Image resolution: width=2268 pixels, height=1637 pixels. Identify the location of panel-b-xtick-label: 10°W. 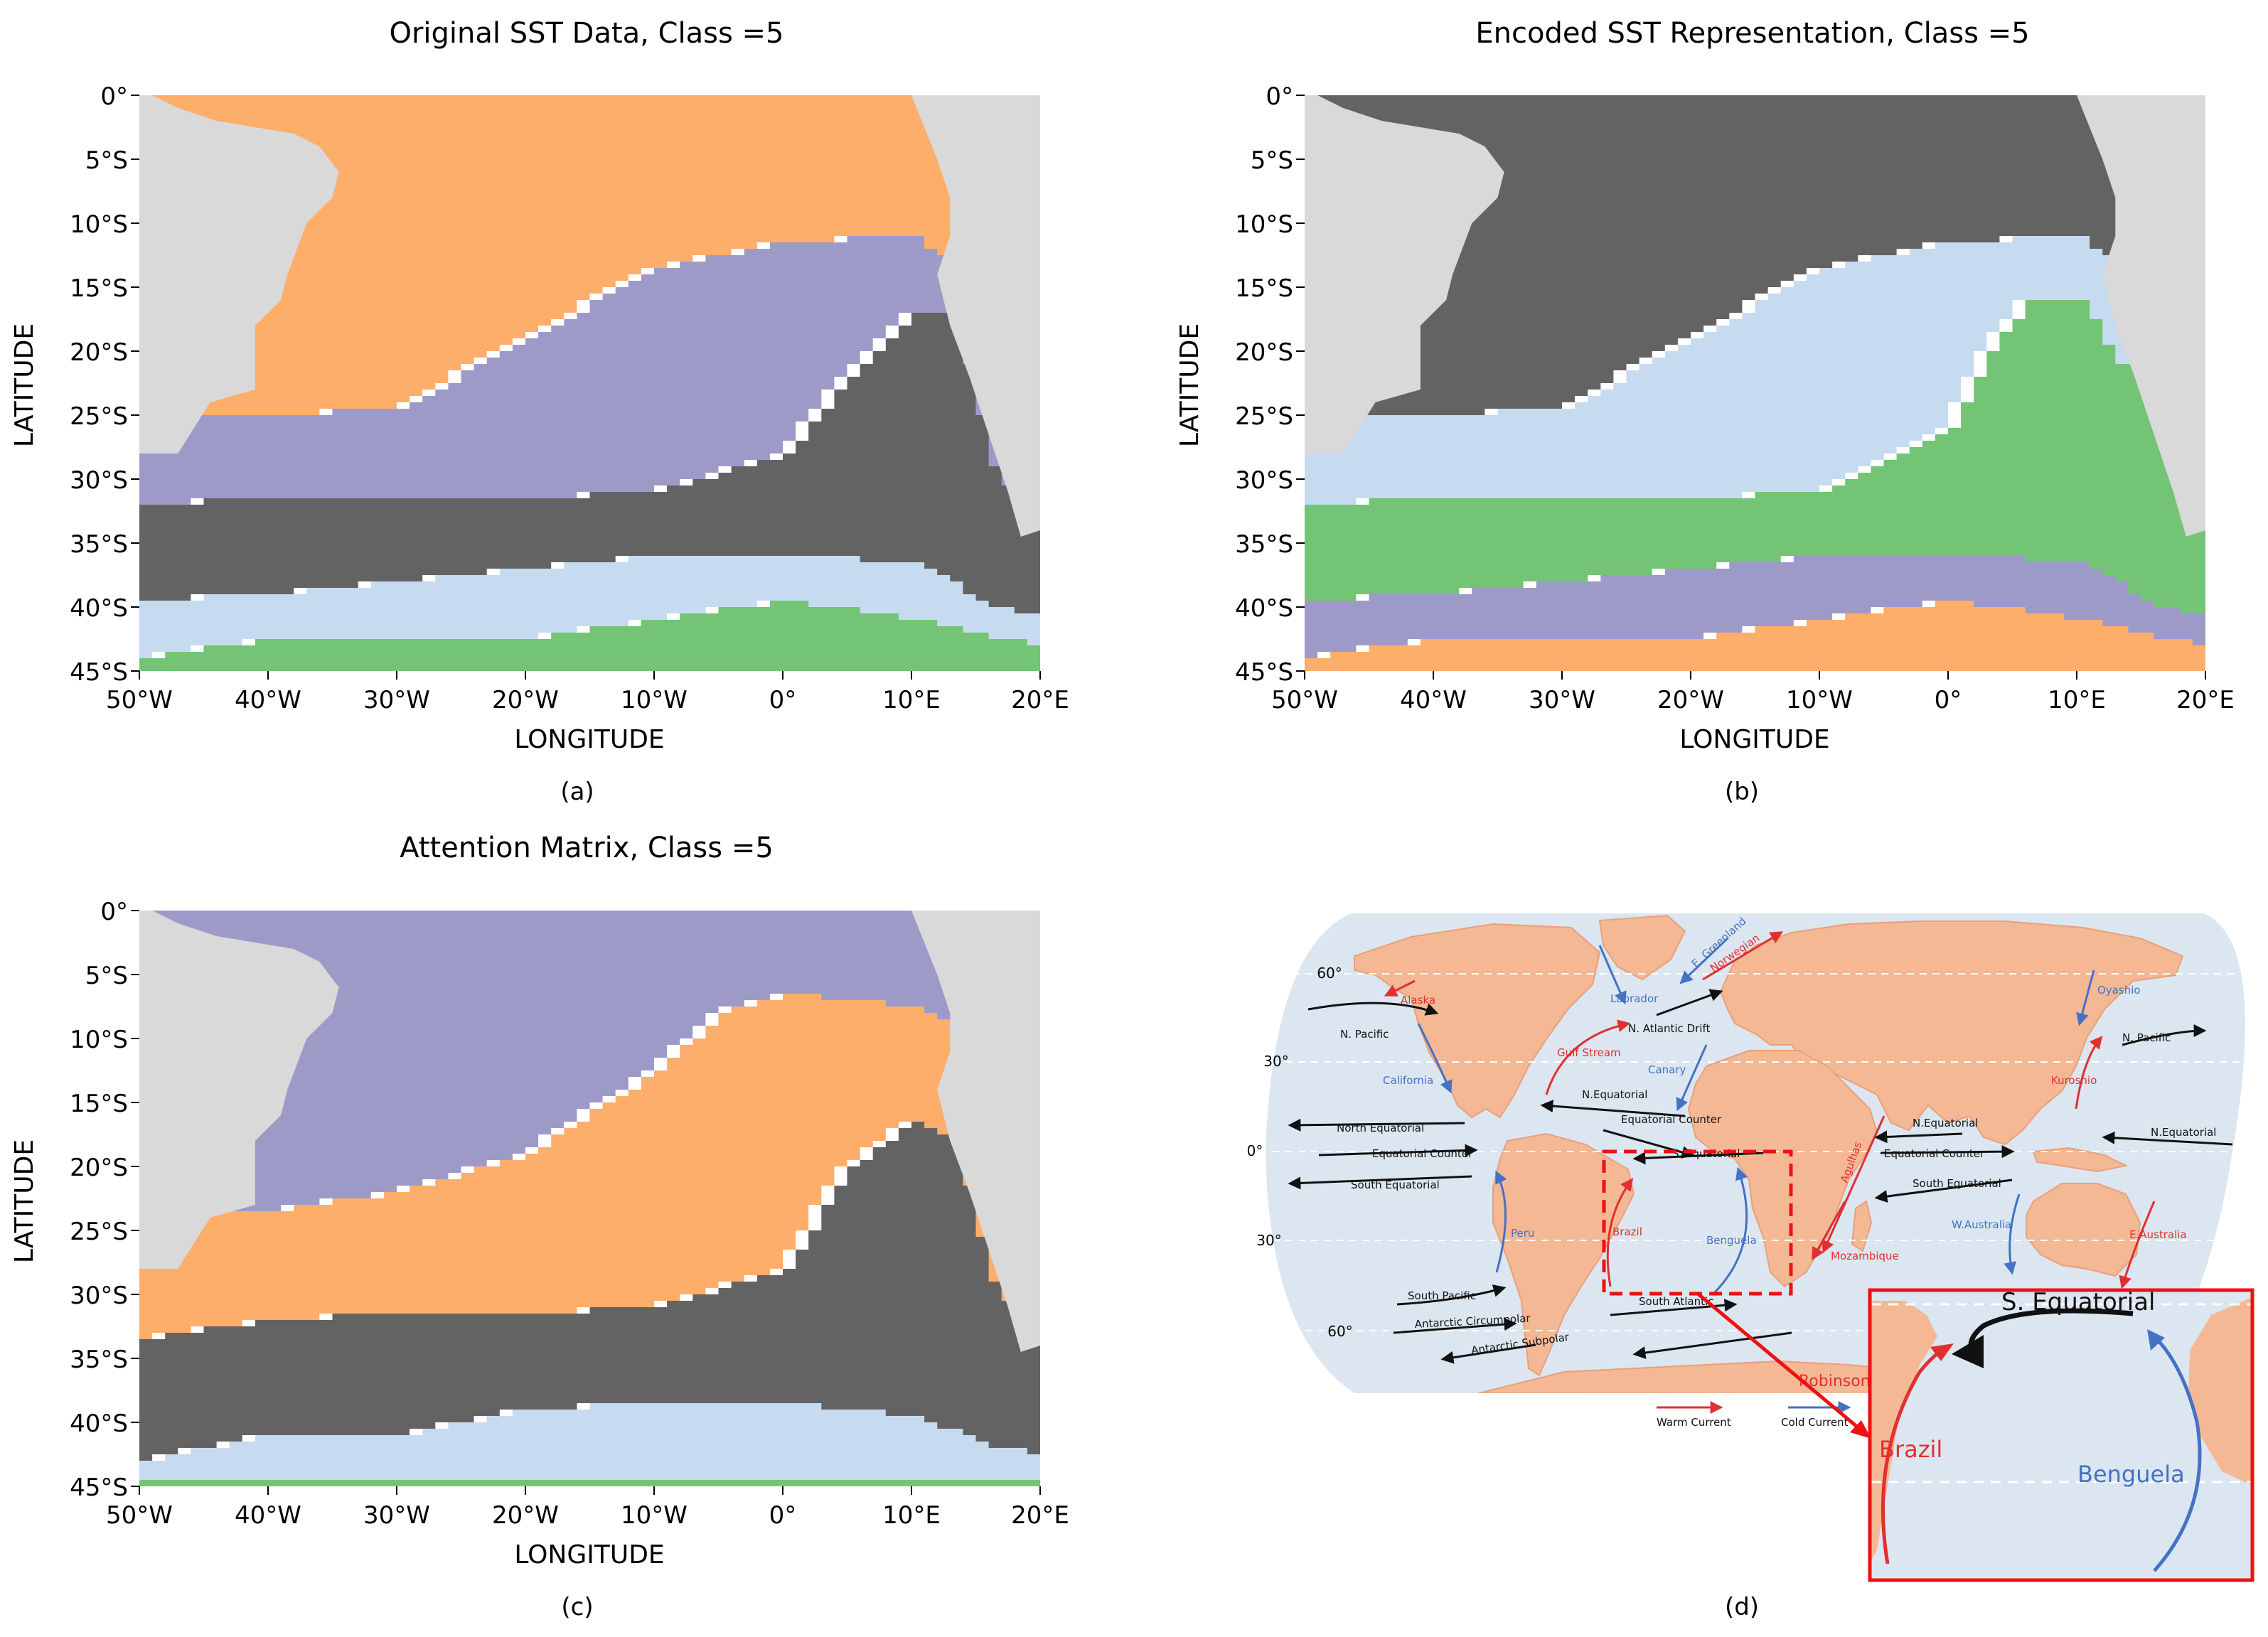
(1819, 700).